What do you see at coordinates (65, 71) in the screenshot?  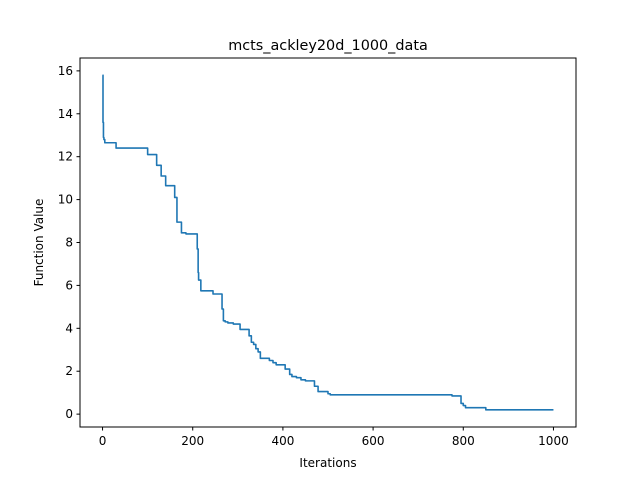 I see `y-tick-label: 16` at bounding box center [65, 71].